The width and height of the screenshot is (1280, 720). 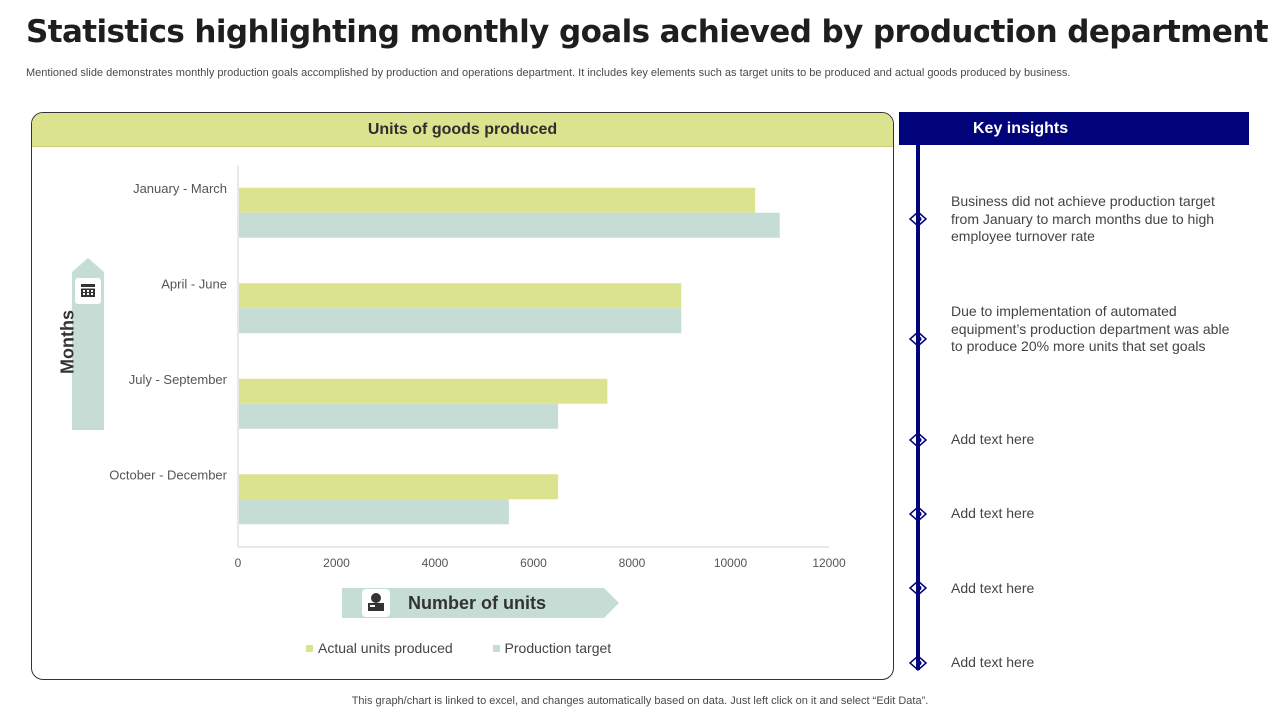 What do you see at coordinates (67, 342) in the screenshot?
I see `y-axis-label: Months` at bounding box center [67, 342].